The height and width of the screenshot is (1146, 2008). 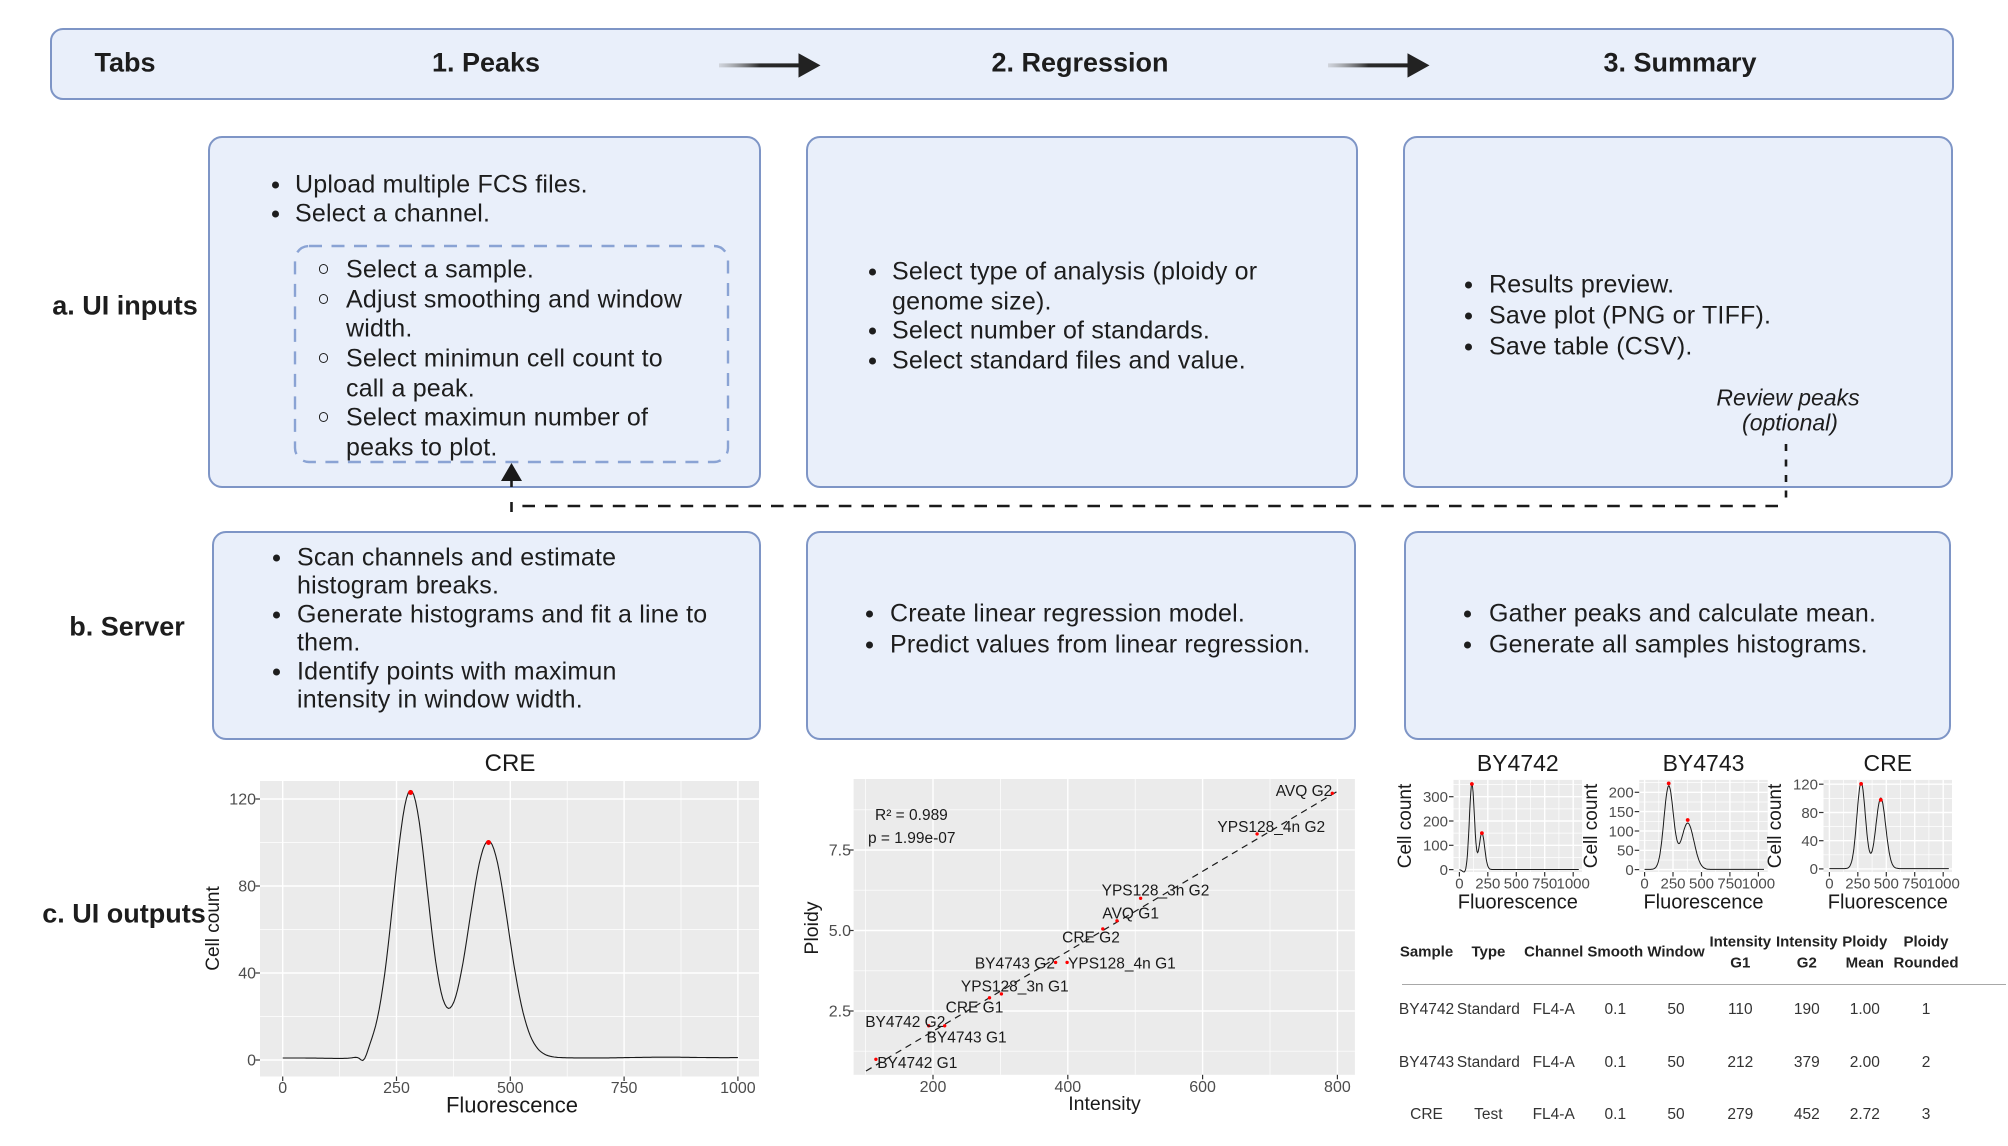 I want to click on svg-text: BY4743 G2, so click(x=1015, y=963).